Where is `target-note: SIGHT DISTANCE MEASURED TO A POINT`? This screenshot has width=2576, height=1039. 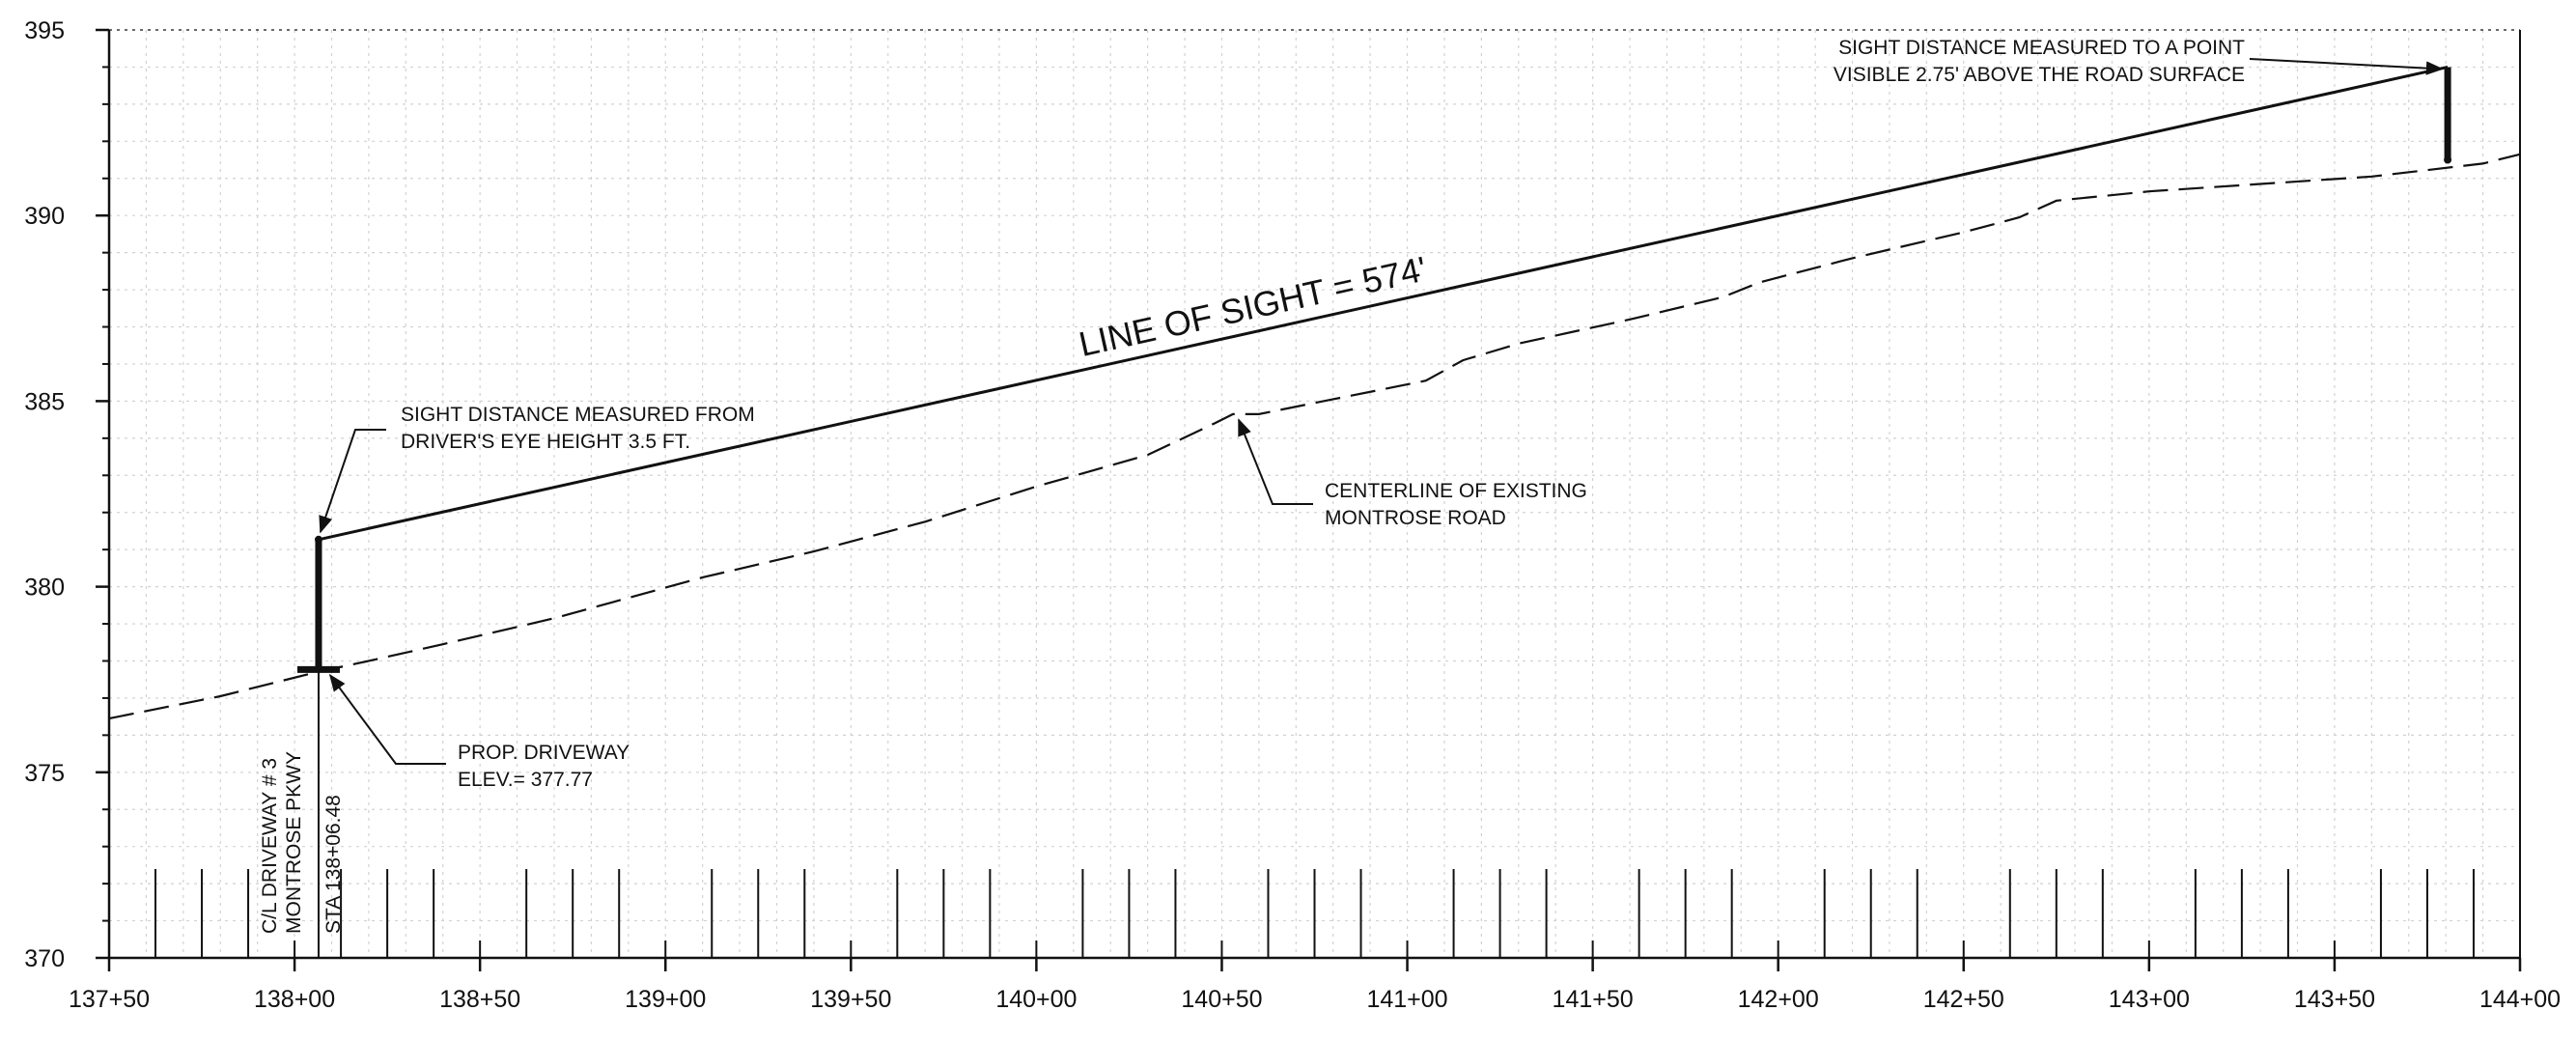 target-note: SIGHT DISTANCE MEASURED TO A POINT is located at coordinates (2042, 48).